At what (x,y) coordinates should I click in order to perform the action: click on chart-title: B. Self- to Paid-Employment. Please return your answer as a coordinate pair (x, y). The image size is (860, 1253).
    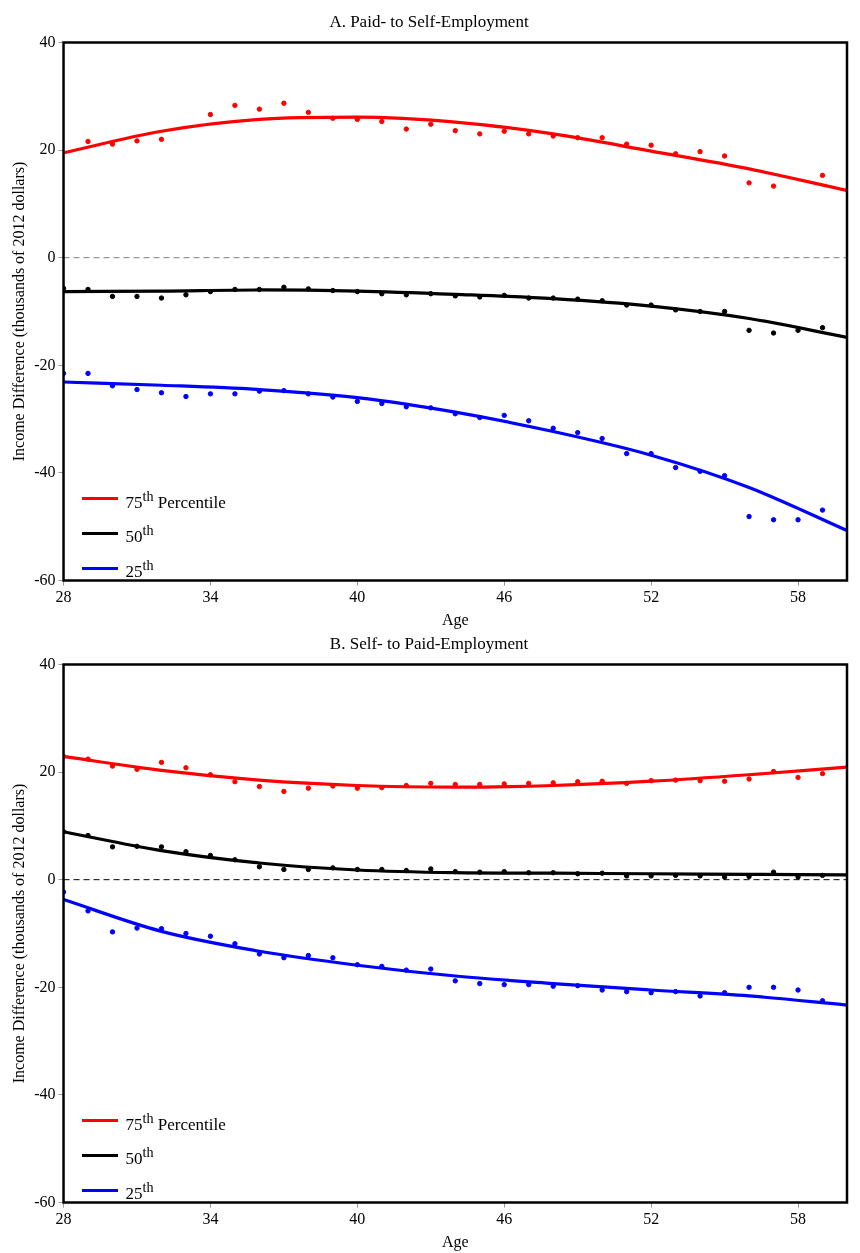
    Looking at the image, I should click on (429, 643).